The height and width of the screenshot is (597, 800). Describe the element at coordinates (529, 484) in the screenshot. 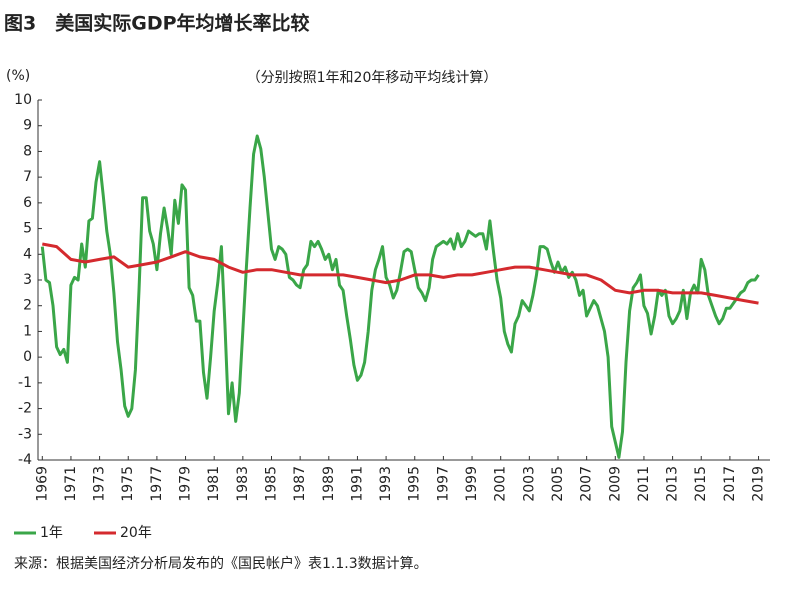

I see `x-tick-label: 2003` at that location.